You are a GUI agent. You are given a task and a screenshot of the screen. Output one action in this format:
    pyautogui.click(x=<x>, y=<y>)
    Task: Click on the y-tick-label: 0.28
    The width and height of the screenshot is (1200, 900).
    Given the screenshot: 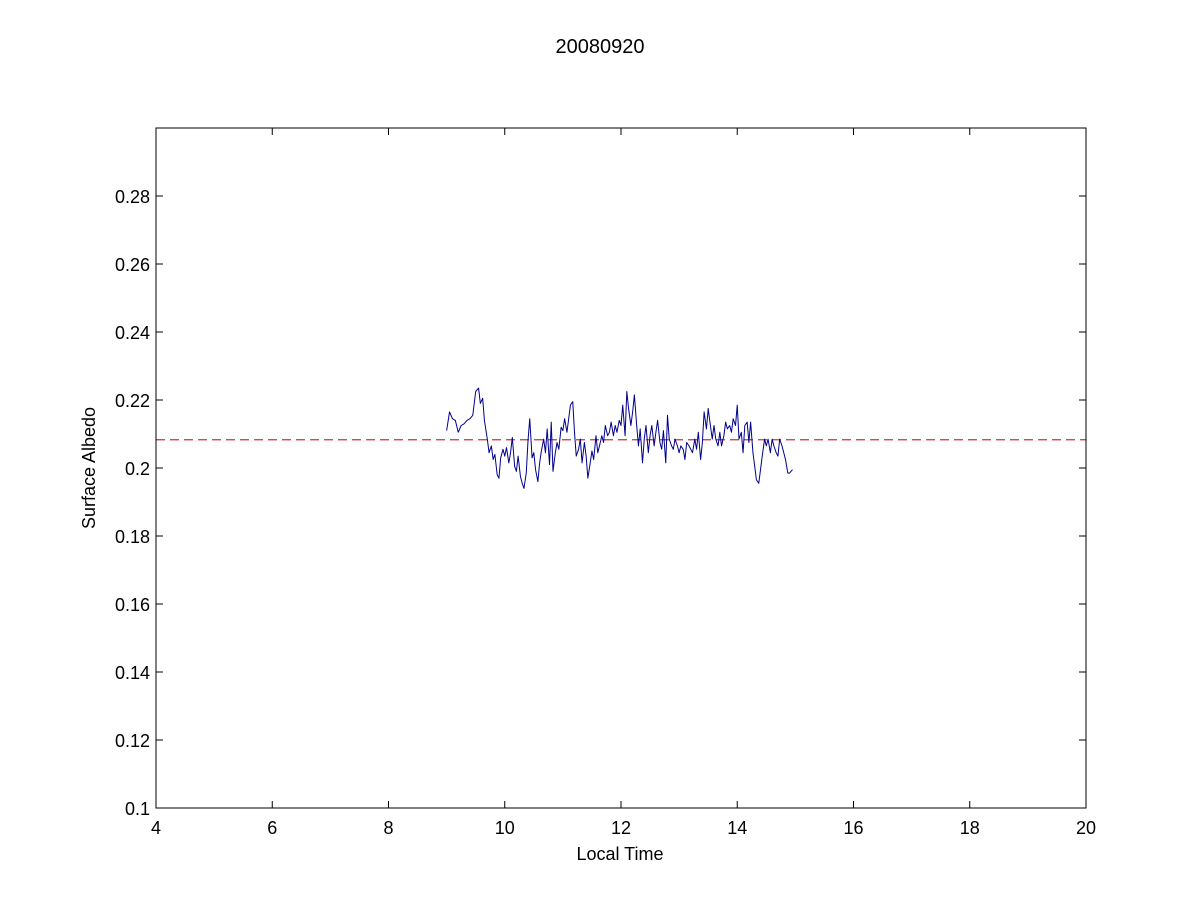 What is the action you would take?
    pyautogui.click(x=132, y=197)
    